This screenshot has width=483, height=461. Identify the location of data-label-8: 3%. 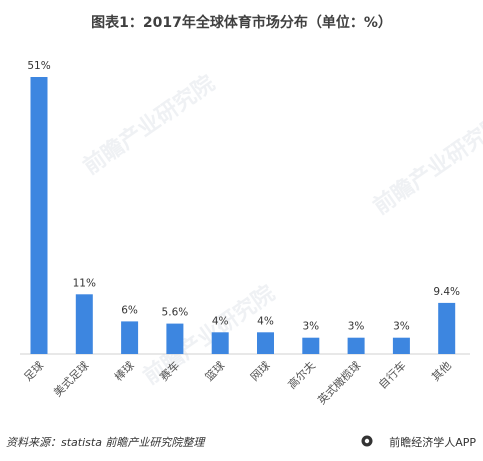
(401, 327).